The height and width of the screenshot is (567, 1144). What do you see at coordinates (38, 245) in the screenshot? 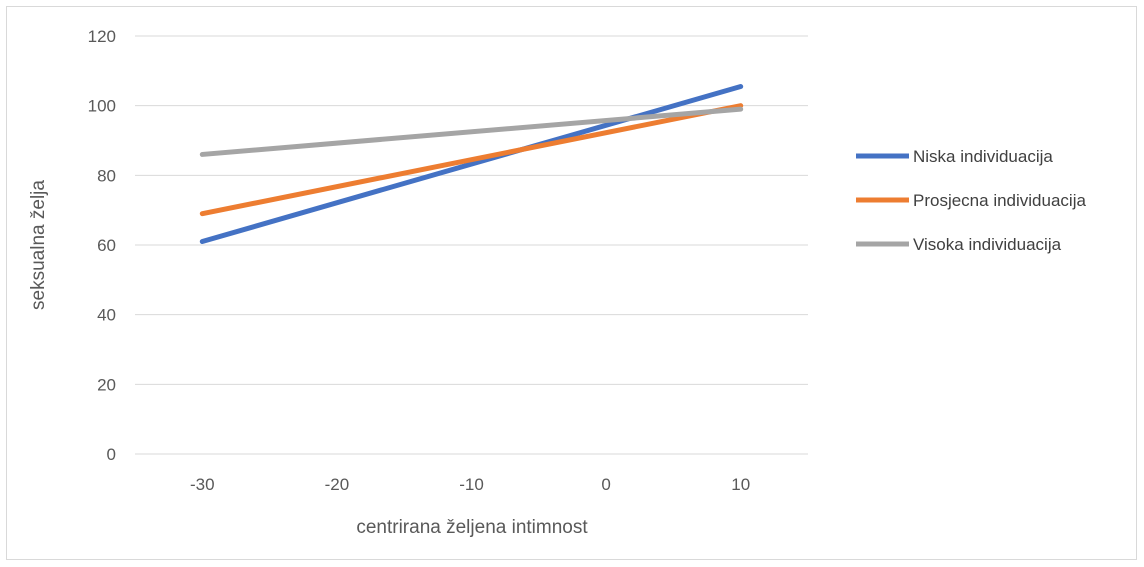
I see `y-axis-title: seksualna želja` at bounding box center [38, 245].